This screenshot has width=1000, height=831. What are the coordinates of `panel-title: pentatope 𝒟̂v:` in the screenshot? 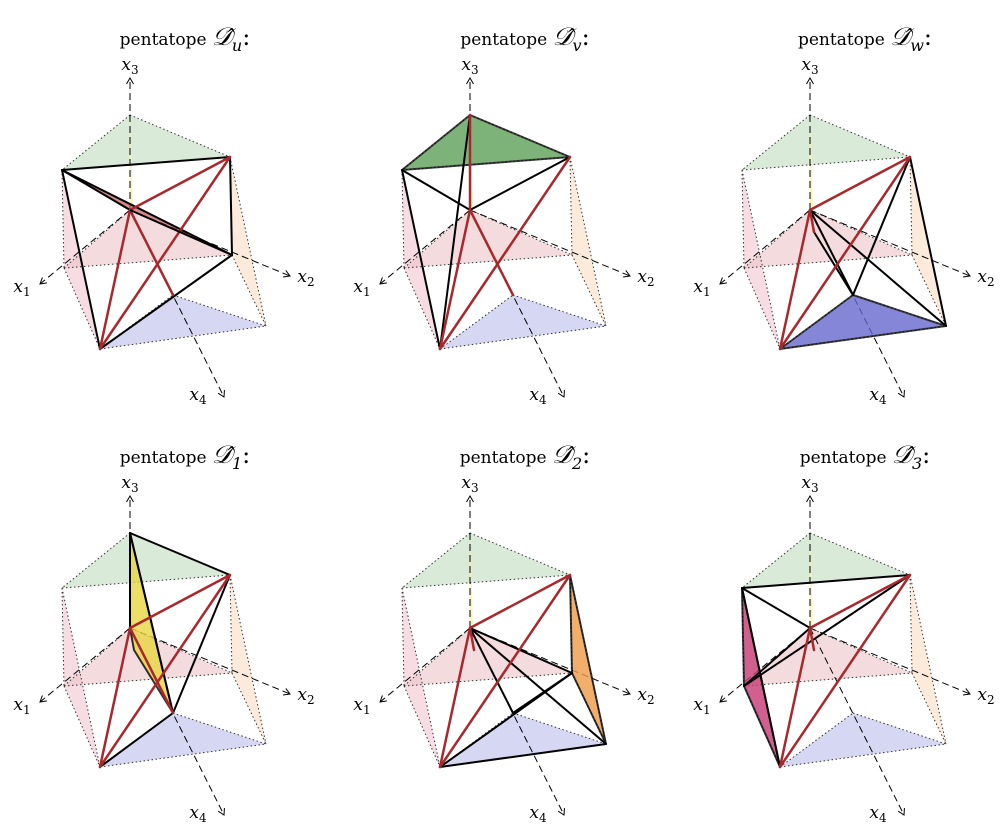 It's located at (524, 38).